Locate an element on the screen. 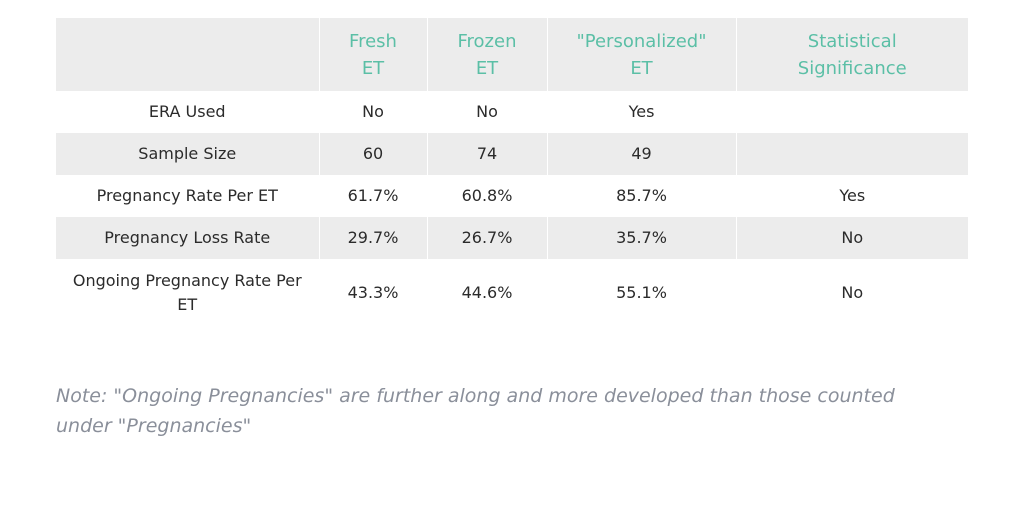 This screenshot has height=512, width=1024. cell-frozen: No is located at coordinates (487, 112).